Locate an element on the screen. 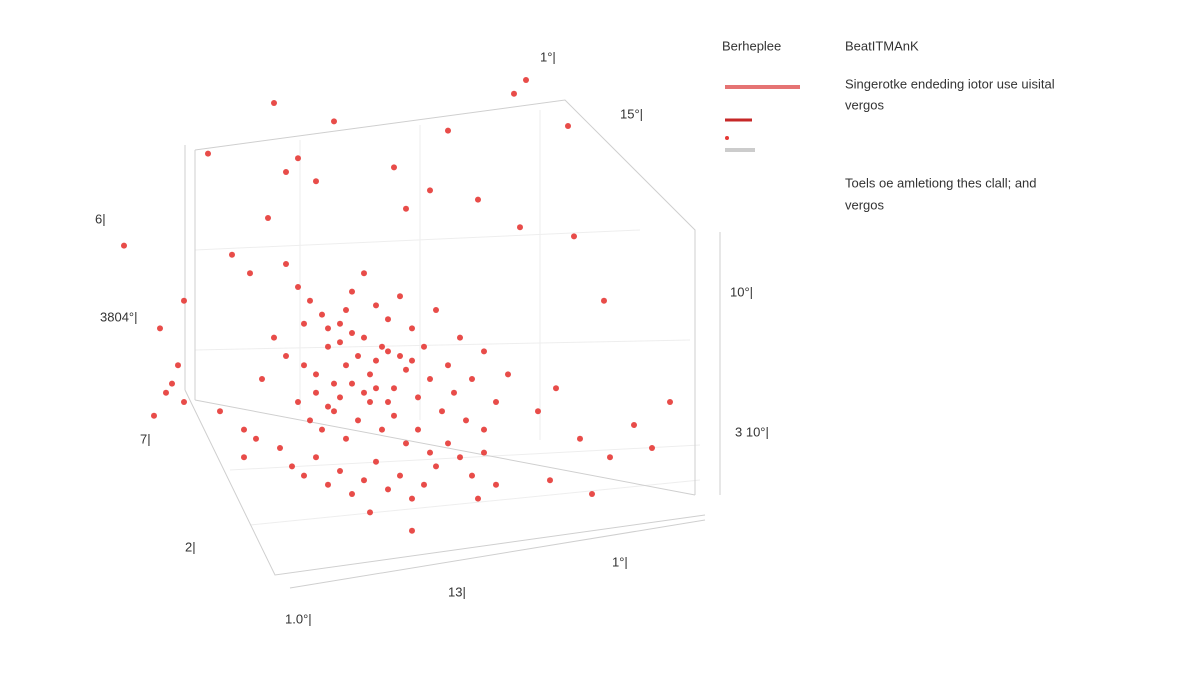  legend-heading: BeatITMAnK is located at coordinates (882, 45).